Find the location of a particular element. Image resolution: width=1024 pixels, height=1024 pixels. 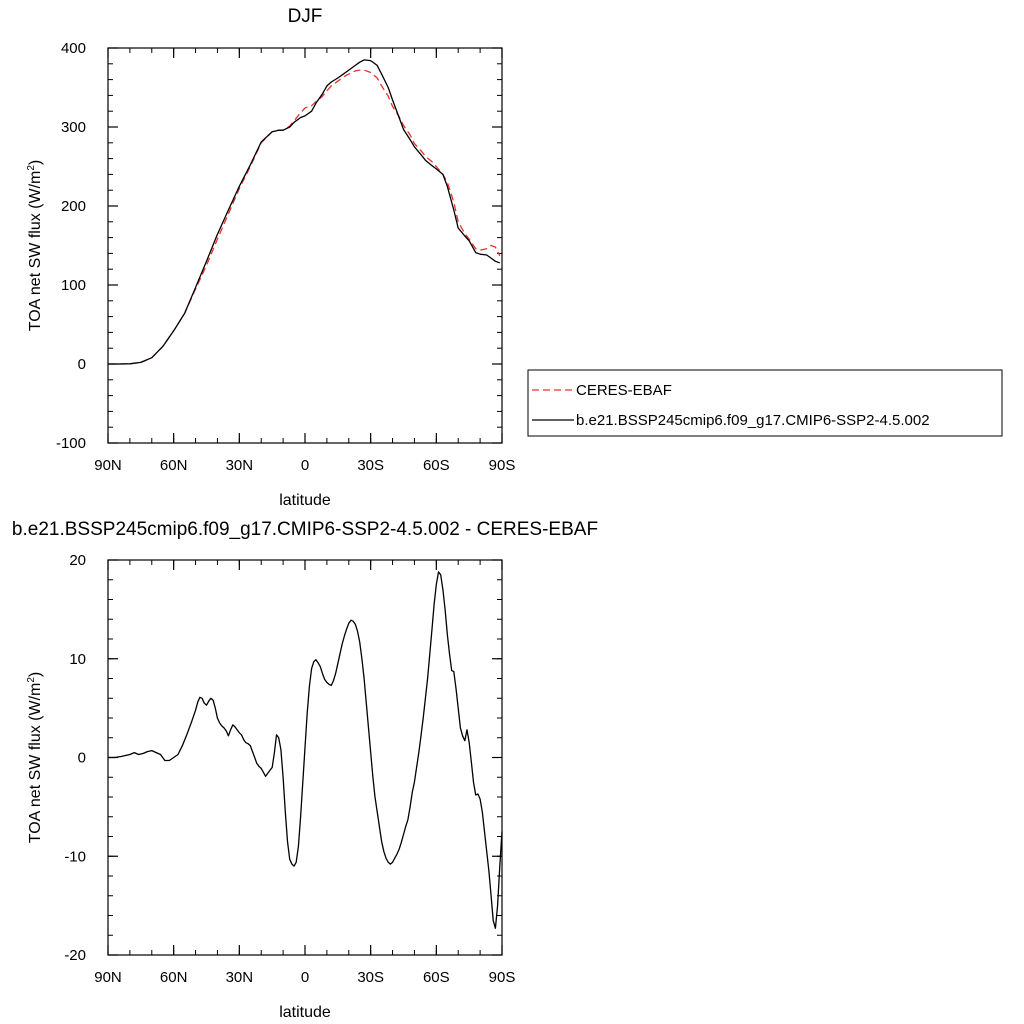

legend-box is located at coordinates (765, 403).